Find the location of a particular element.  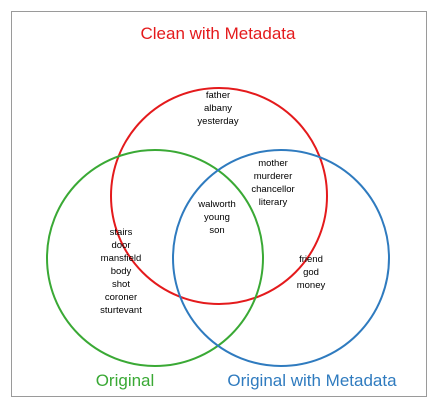

region-word: father is located at coordinates (218, 95).